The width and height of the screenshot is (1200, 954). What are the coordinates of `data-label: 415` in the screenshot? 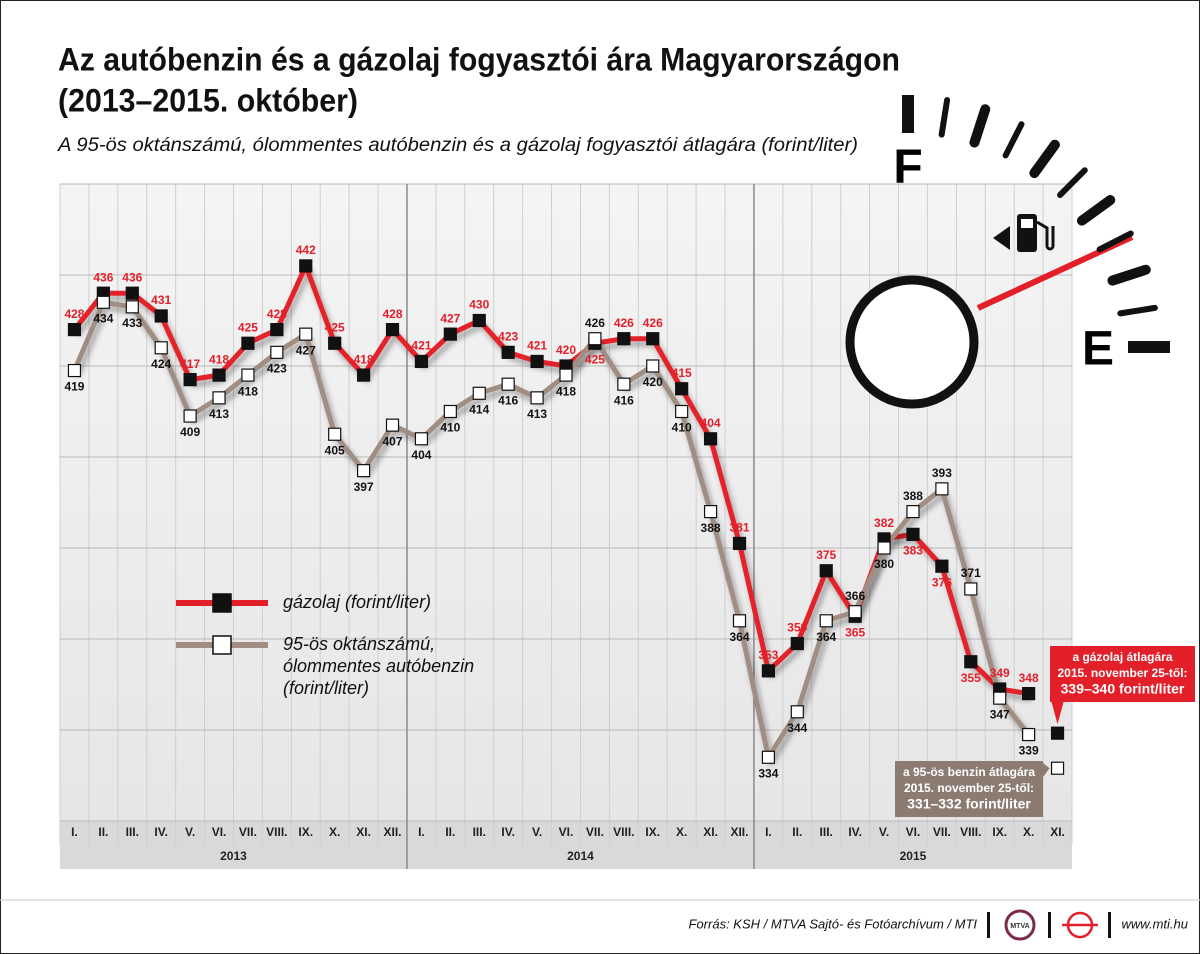 It's located at (682, 373).